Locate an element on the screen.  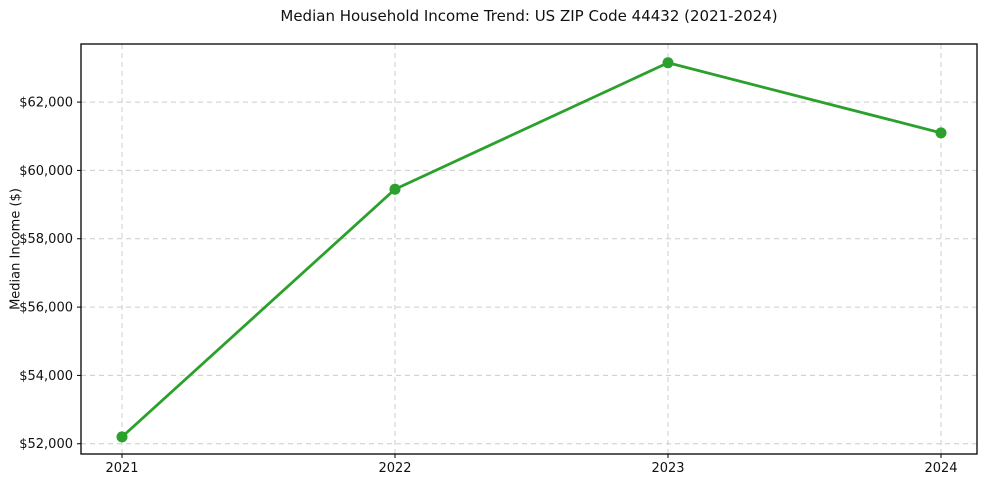
x-tick-label: 2022 is located at coordinates (394, 468).